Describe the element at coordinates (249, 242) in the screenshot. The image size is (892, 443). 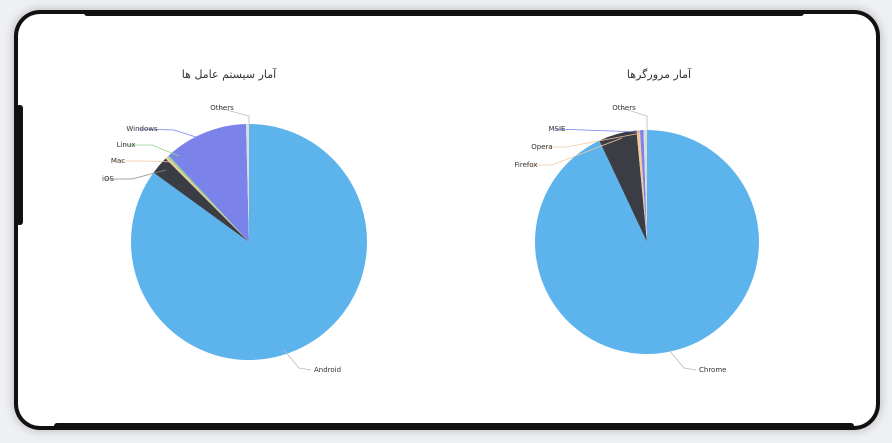
I see `os-slice-android` at that location.